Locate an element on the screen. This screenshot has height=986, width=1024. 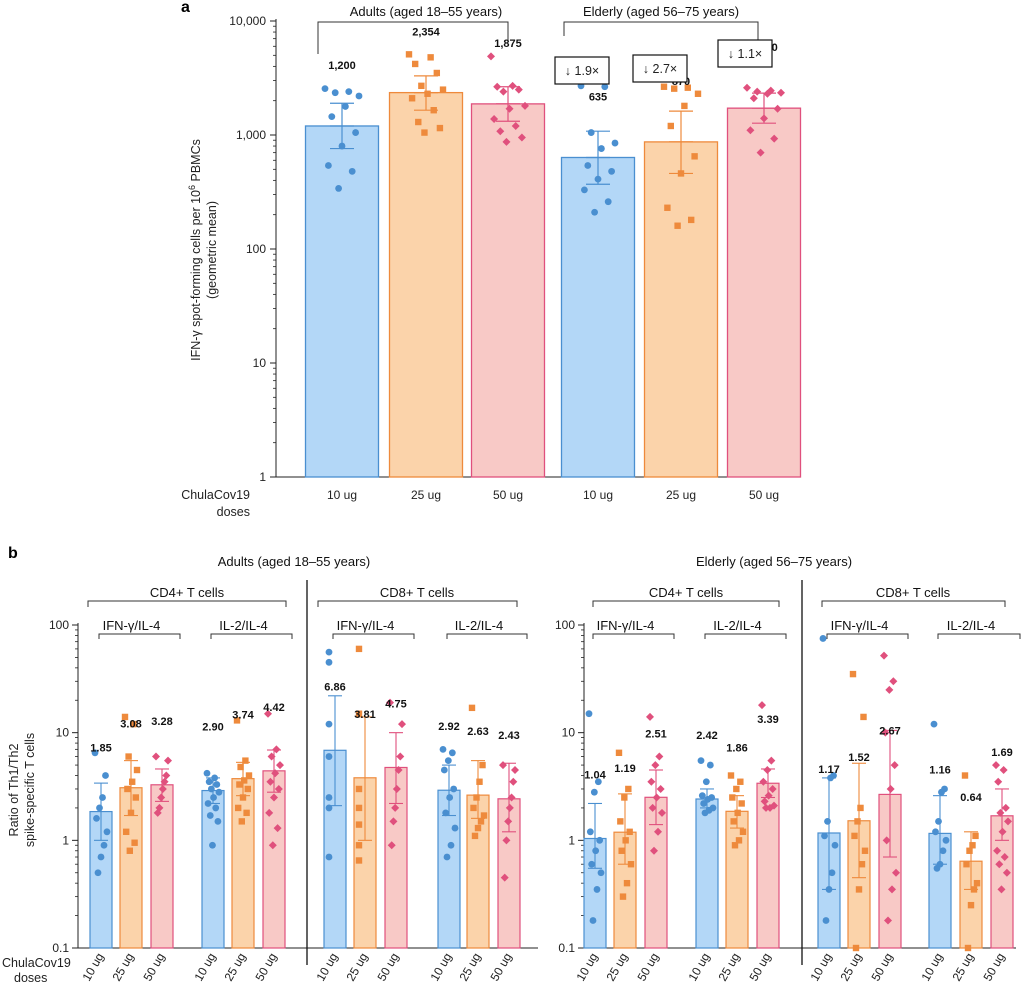
panel-b-group-title: Elderly (aged 56–75 years) is located at coordinates (774, 561).